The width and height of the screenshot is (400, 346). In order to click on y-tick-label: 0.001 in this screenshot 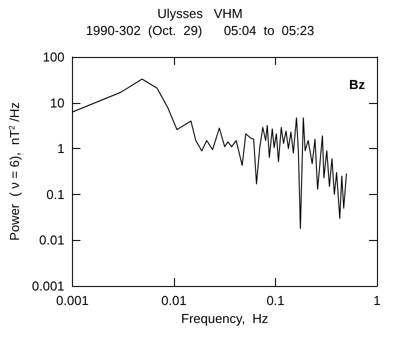, I will do `click(48, 286)`.